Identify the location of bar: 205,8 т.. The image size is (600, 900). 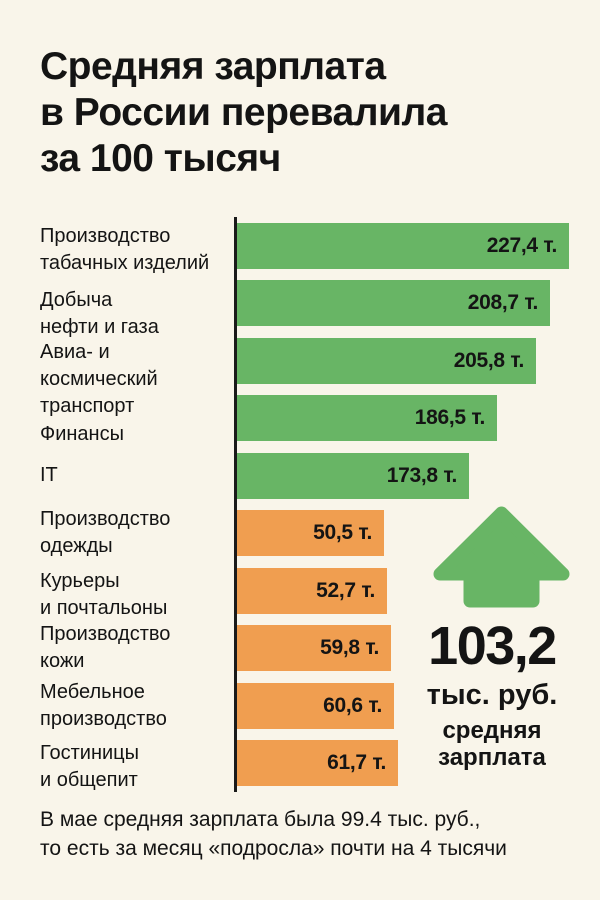
(386, 360).